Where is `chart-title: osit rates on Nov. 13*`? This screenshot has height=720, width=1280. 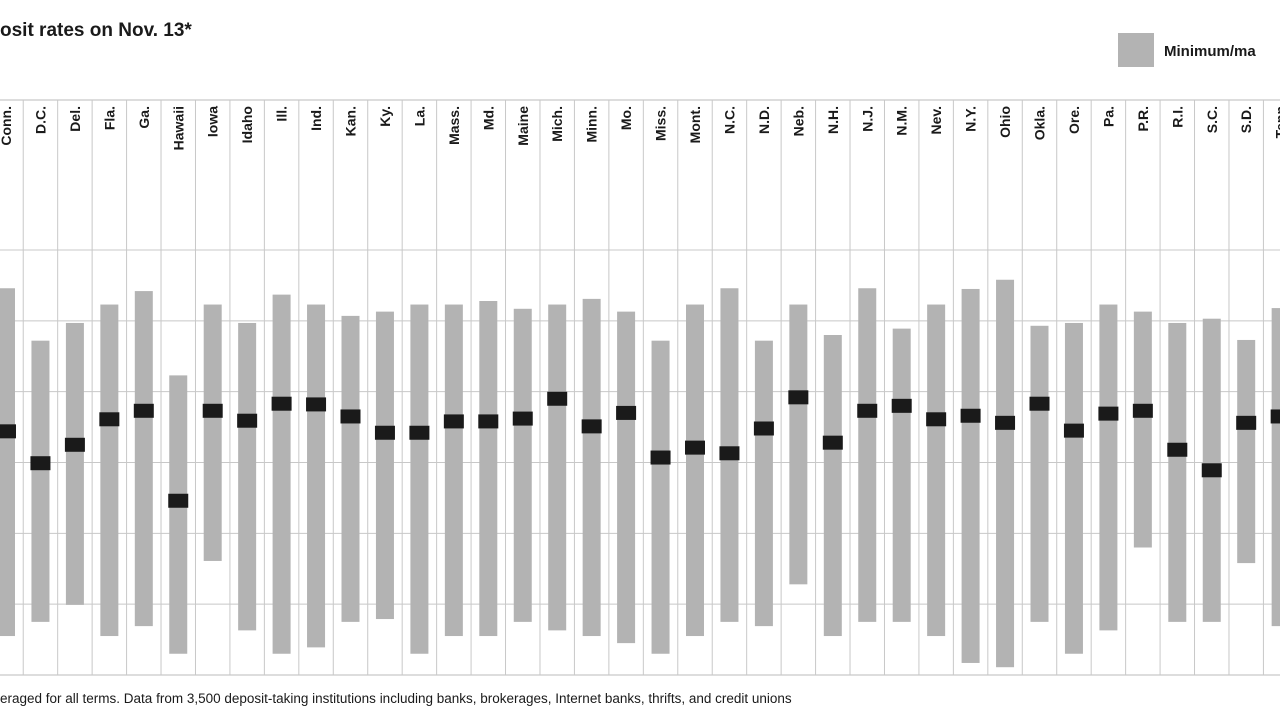 chart-title: osit rates on Nov. 13* is located at coordinates (96, 30).